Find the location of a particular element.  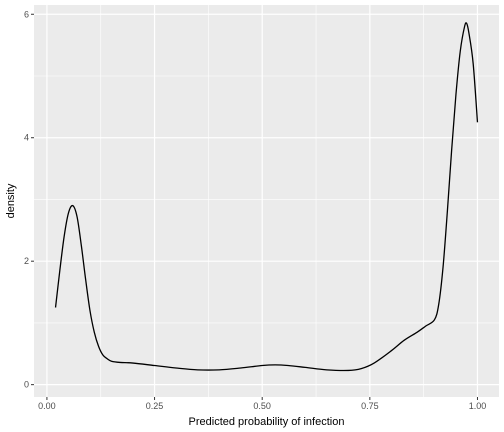

y-tick-label: 4 is located at coordinates (26, 138).